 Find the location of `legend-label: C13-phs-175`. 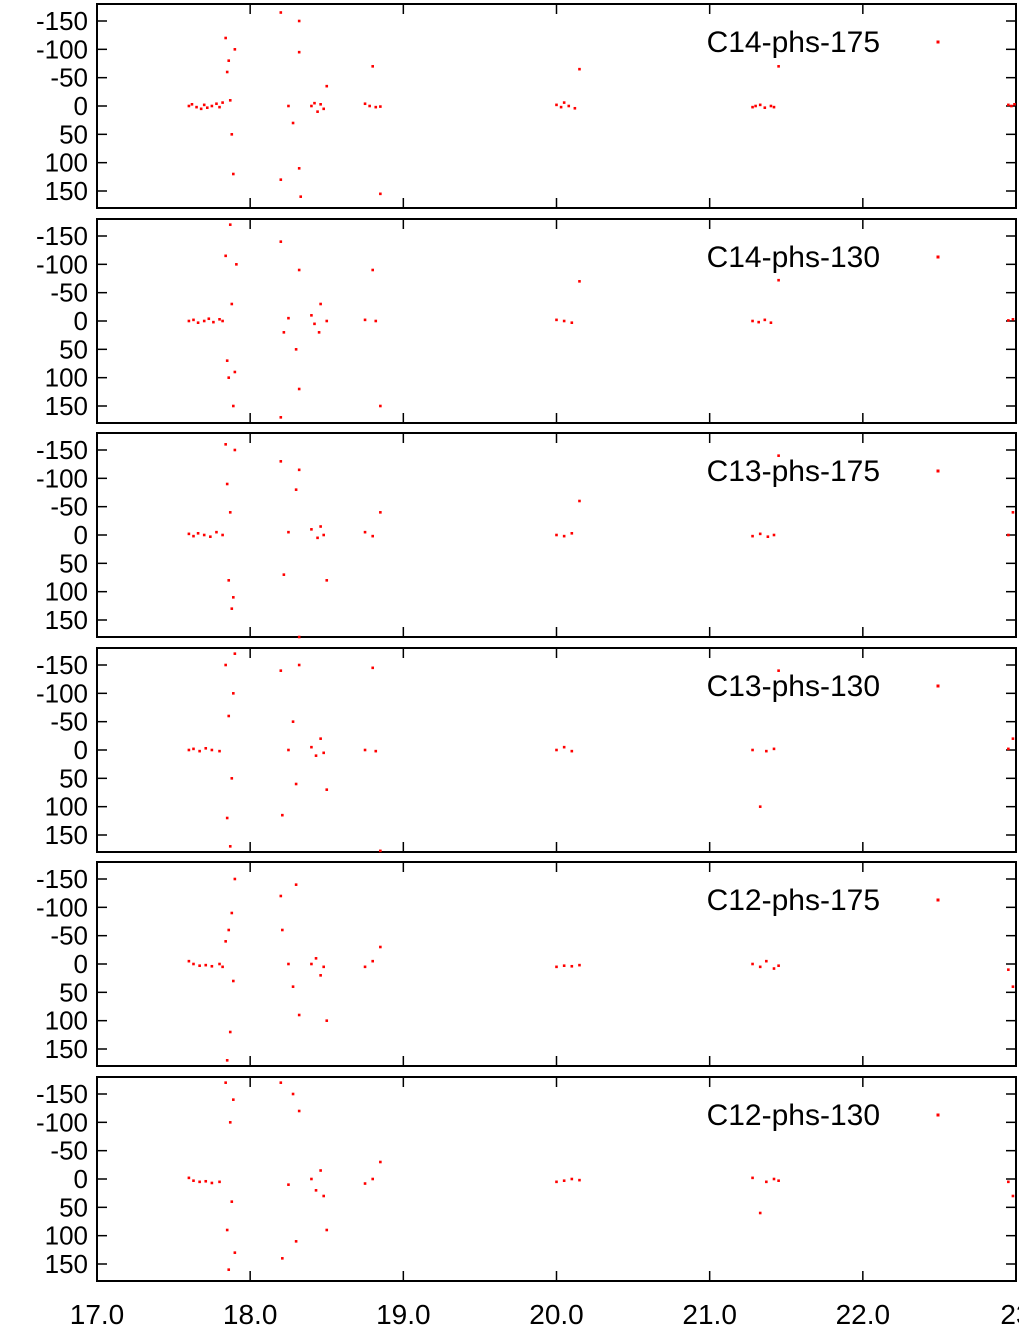

legend-label: C13-phs-175 is located at coordinates (793, 471).